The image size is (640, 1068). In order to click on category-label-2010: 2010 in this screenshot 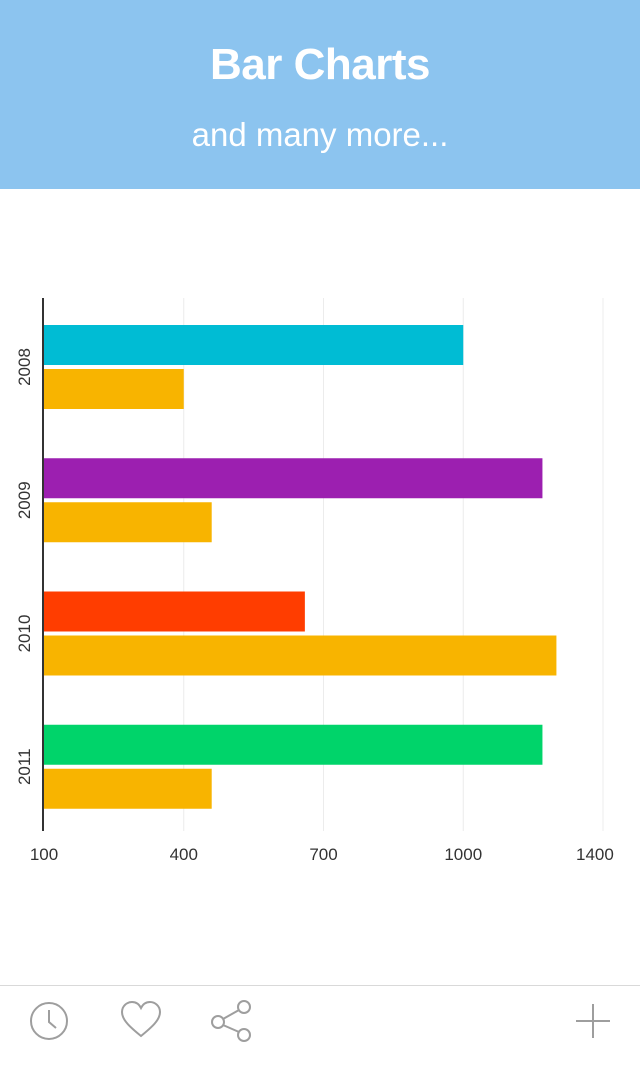, I will do `click(24, 634)`.